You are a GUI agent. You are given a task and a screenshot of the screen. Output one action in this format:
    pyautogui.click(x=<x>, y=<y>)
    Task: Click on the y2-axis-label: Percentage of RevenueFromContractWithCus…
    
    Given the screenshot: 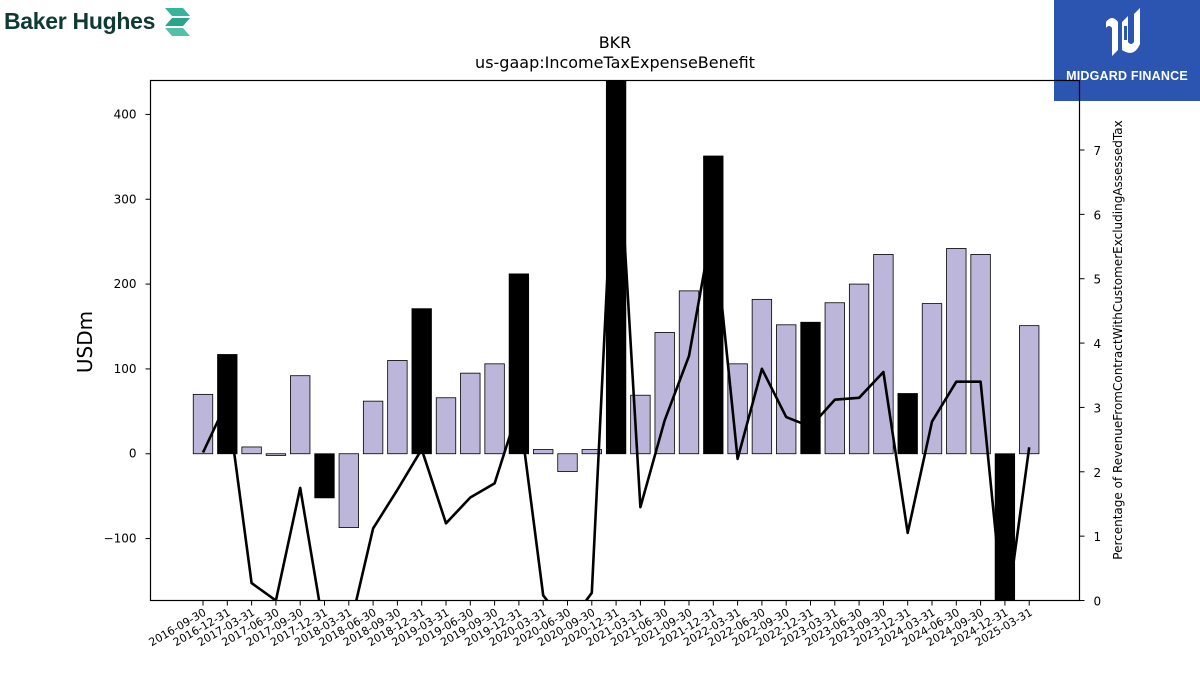 What is the action you would take?
    pyautogui.click(x=1118, y=339)
    